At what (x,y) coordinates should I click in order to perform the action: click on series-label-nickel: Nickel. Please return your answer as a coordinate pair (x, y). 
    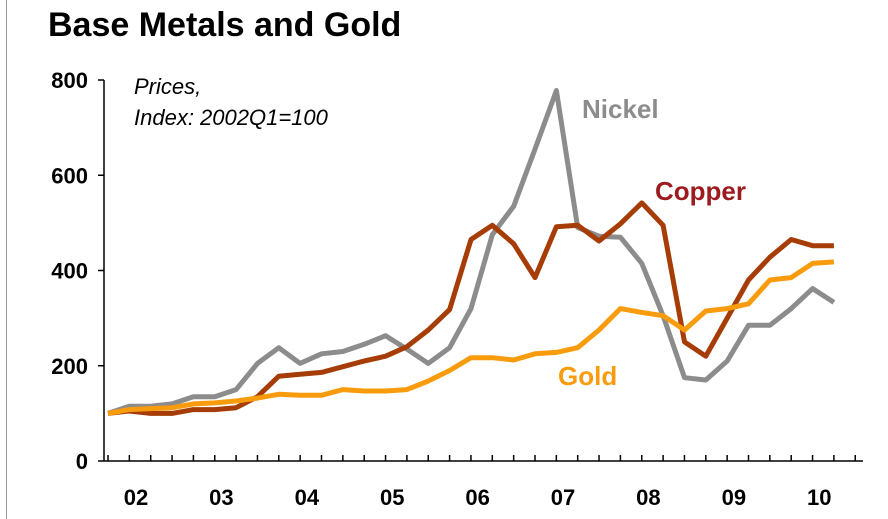
    Looking at the image, I should click on (620, 109).